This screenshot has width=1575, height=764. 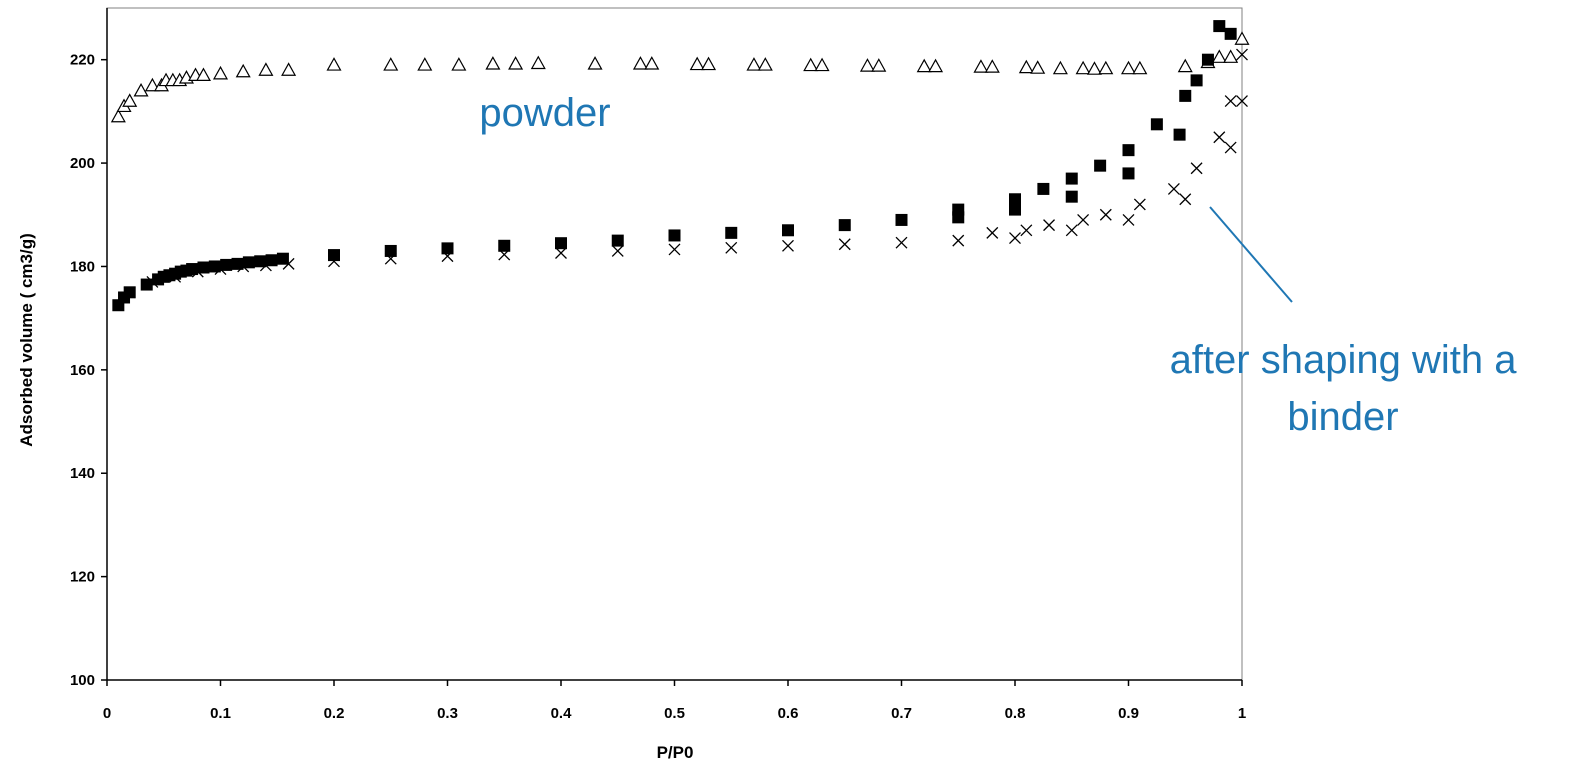 What do you see at coordinates (1251, 254) in the screenshot?
I see `annotation-pointer-line` at bounding box center [1251, 254].